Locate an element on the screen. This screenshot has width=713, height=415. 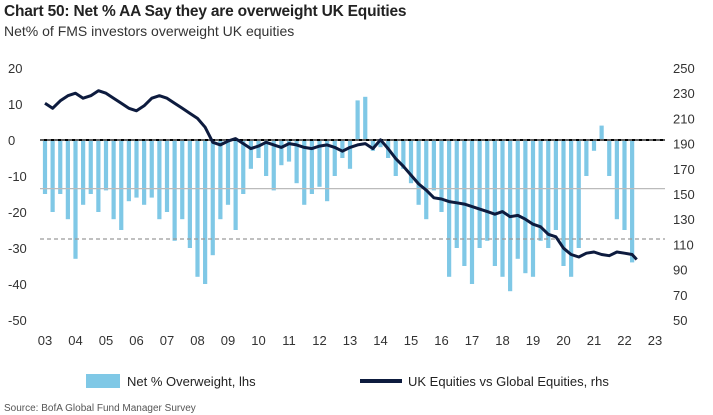
legend-label-bars: Net % Overweight, lhs is located at coordinates (191, 381).